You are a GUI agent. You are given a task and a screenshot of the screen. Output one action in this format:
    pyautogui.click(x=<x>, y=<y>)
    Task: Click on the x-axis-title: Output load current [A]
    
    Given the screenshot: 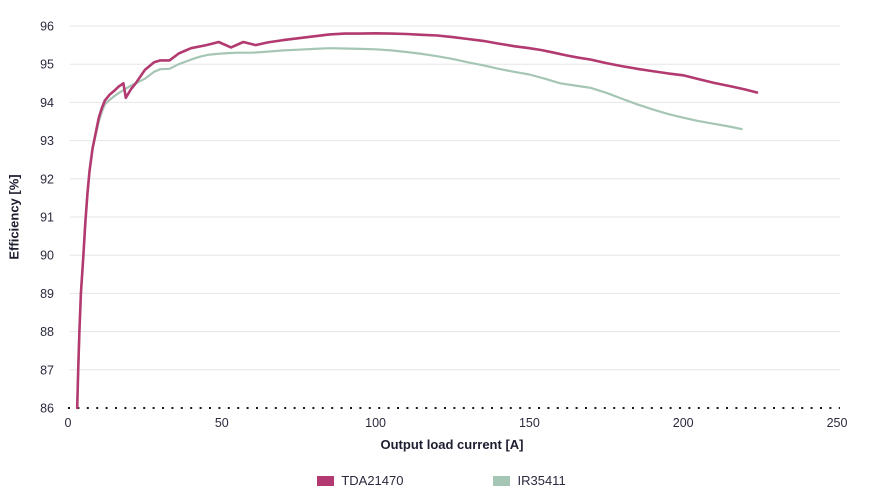 What is the action you would take?
    pyautogui.click(x=452, y=444)
    